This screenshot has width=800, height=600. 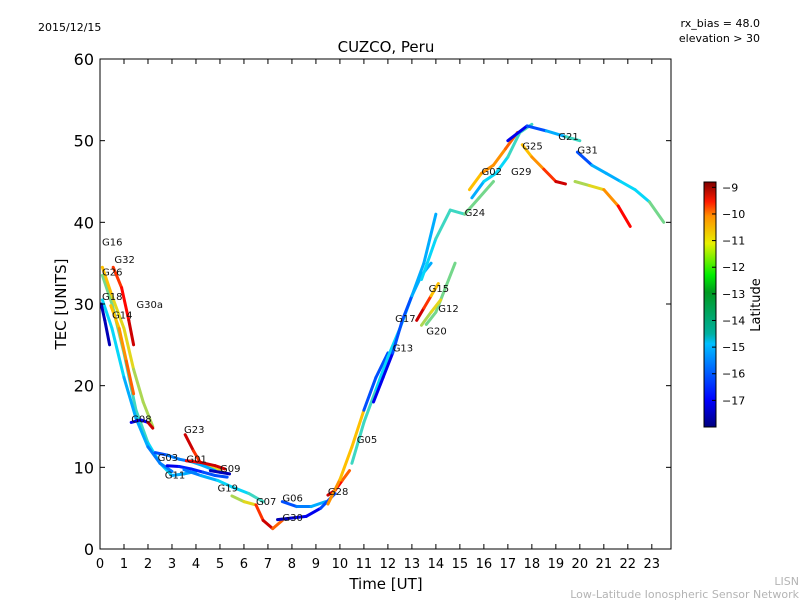 I want to click on colorbar-tick-label: −12, so click(x=733, y=267).